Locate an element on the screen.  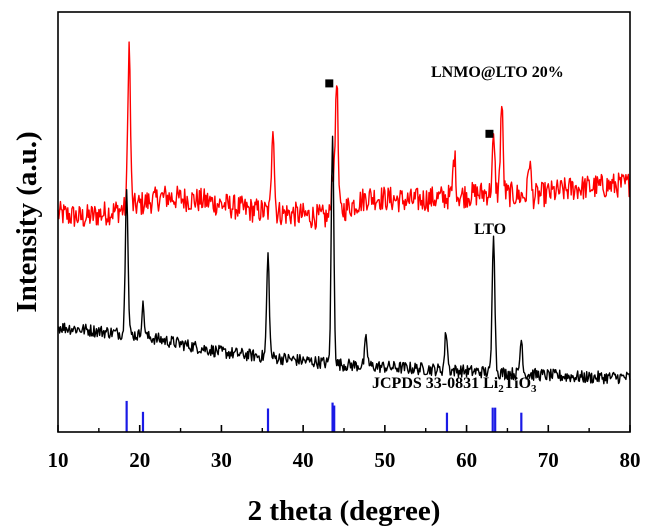
marker-layer is located at coordinates (409, 108).